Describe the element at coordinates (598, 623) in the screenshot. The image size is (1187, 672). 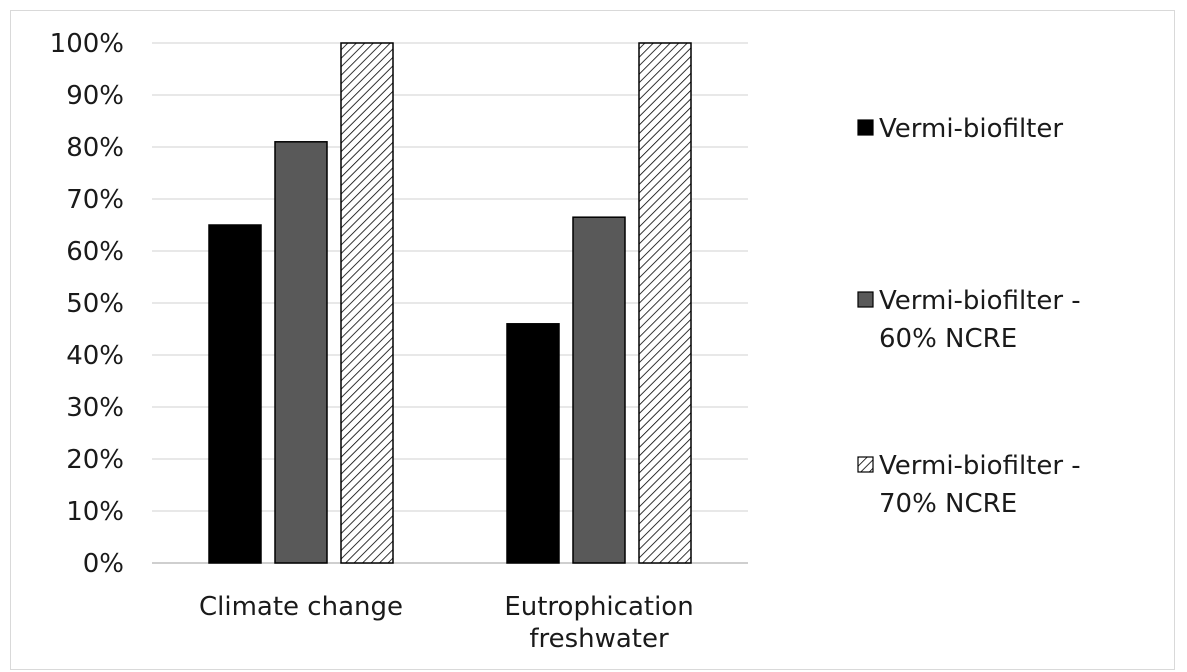
I see `x-category-label: Eutrophication freshwater` at that location.